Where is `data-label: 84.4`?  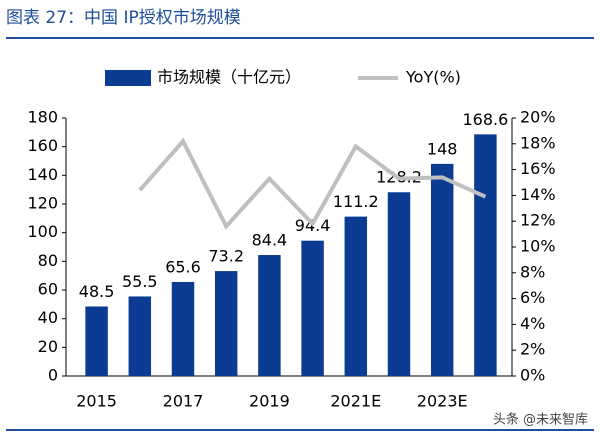 data-label: 84.4 is located at coordinates (270, 240).